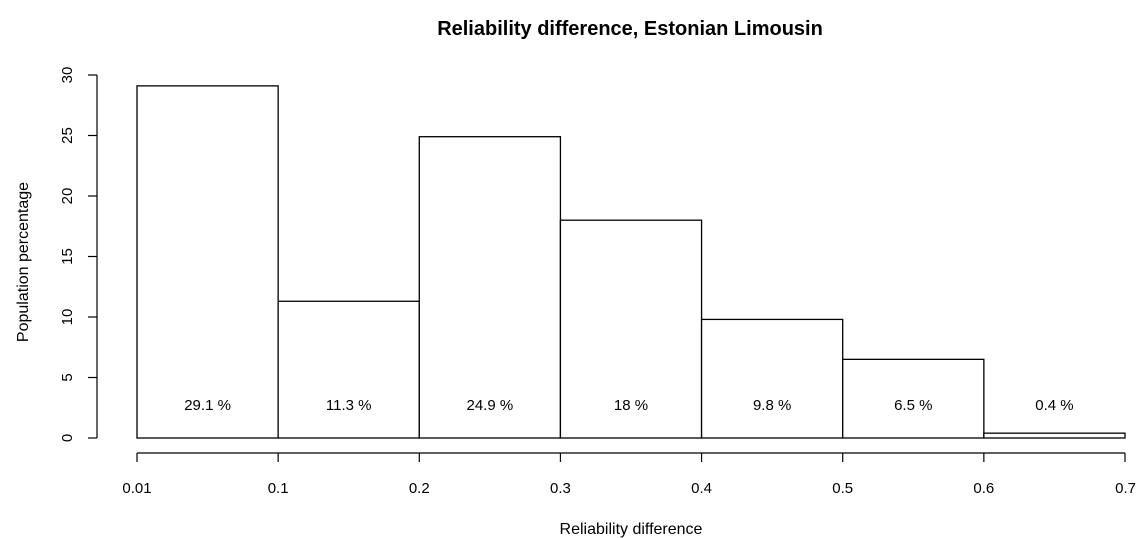 The width and height of the screenshot is (1141, 538). I want to click on y-axis: 0 5 10 15 20 25 30, so click(78, 254).